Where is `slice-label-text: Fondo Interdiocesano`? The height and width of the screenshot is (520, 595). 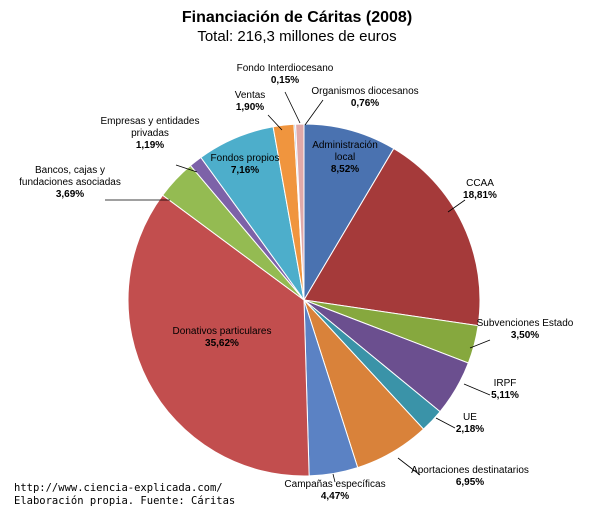
slice-label-text: Fondo Interdiocesano is located at coordinates (285, 68).